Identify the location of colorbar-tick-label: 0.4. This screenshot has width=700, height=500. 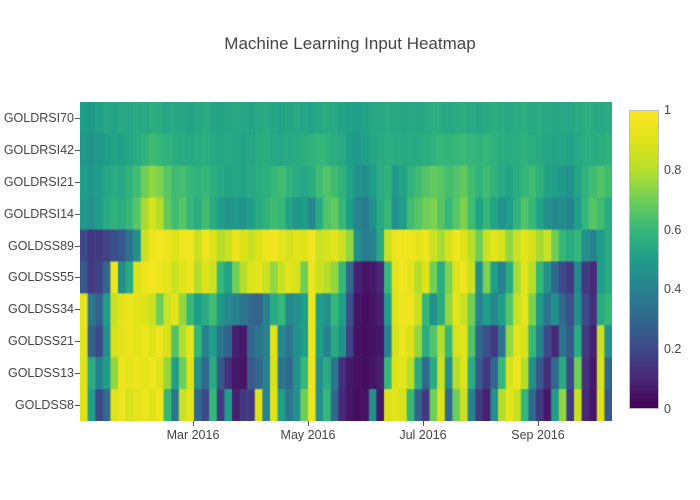
(673, 289).